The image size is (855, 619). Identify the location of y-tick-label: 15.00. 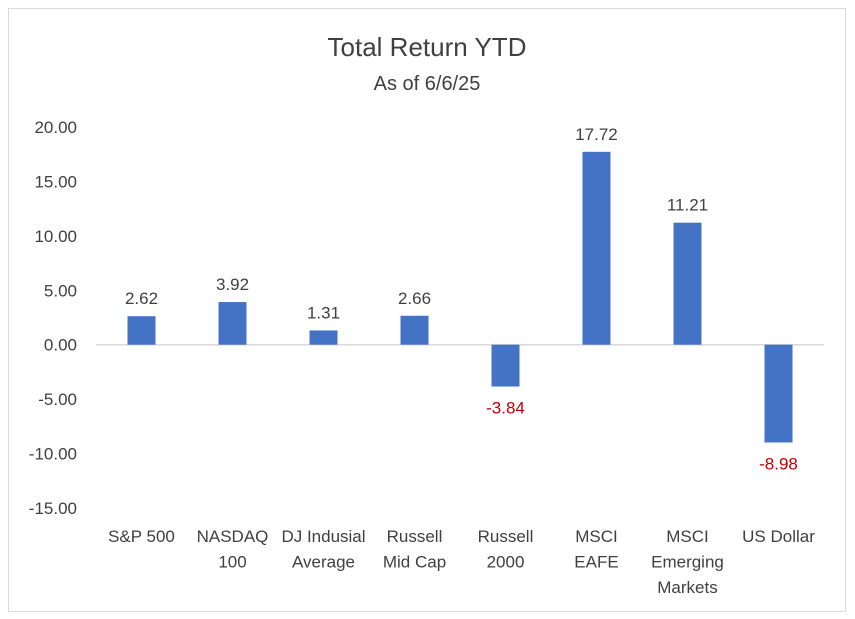
(55, 181).